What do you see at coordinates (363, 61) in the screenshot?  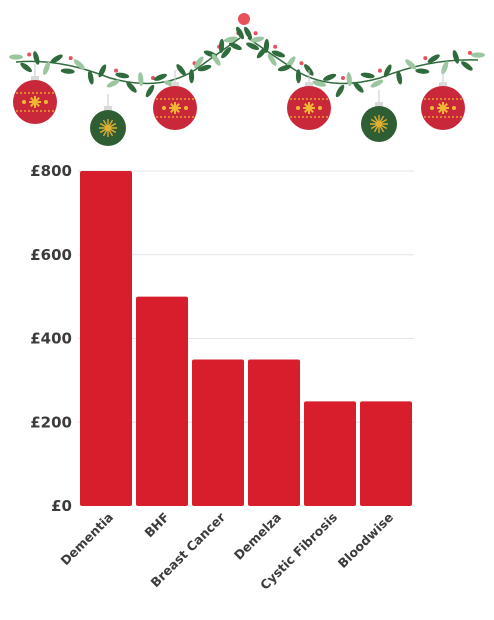 I see `vine-icon` at bounding box center [363, 61].